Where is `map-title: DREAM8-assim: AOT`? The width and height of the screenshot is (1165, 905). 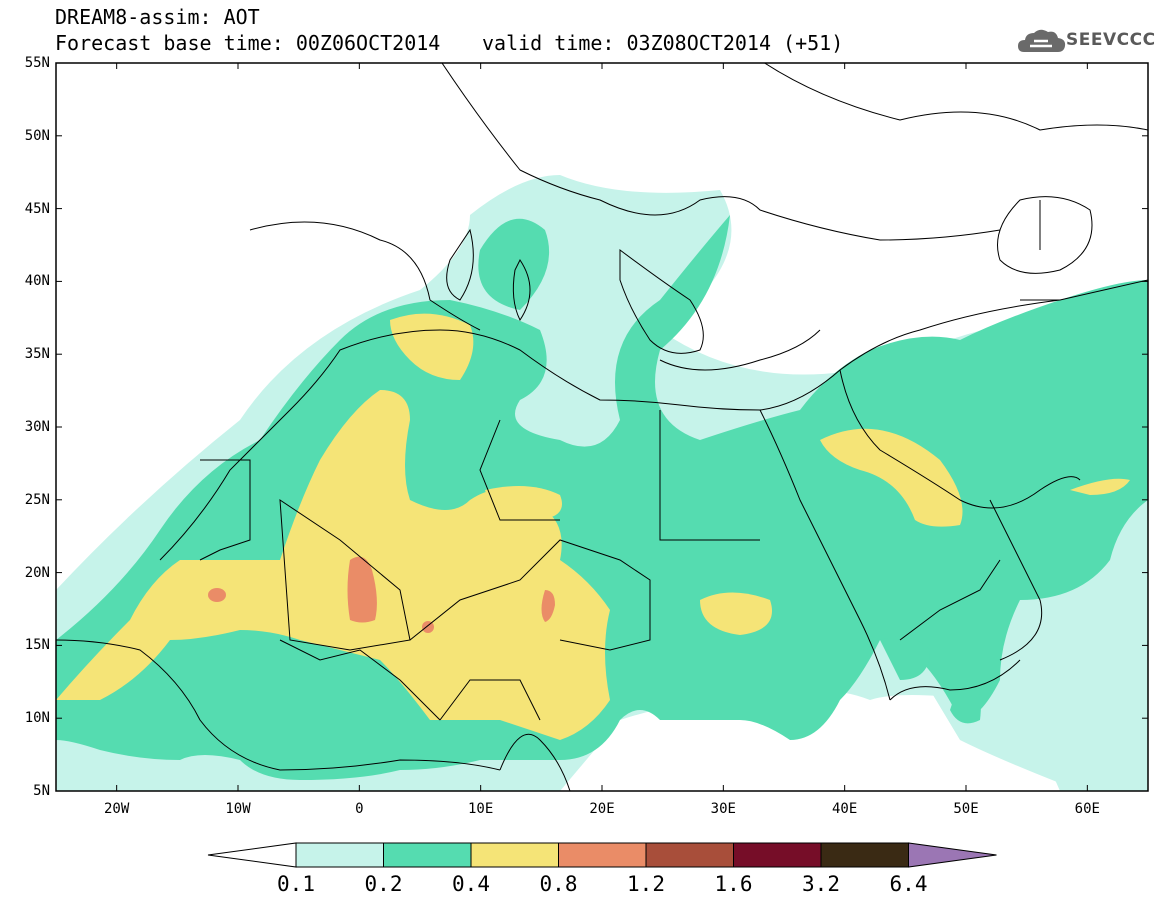
map-title: DREAM8-assim: AOT is located at coordinates (157, 17).